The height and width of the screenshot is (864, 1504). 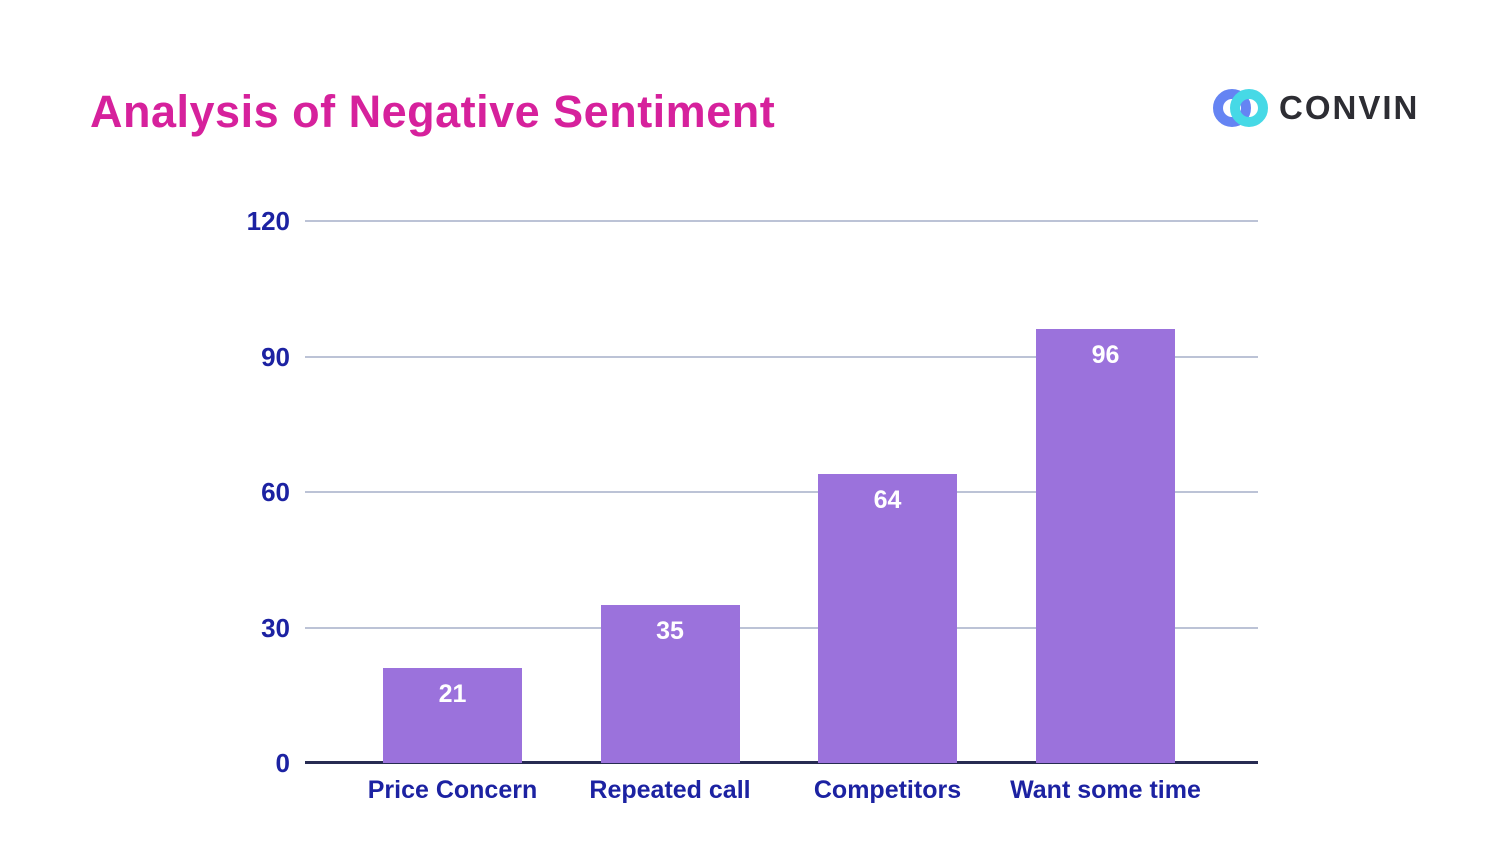 I want to click on ring-right-icon, so click(x=1249, y=108).